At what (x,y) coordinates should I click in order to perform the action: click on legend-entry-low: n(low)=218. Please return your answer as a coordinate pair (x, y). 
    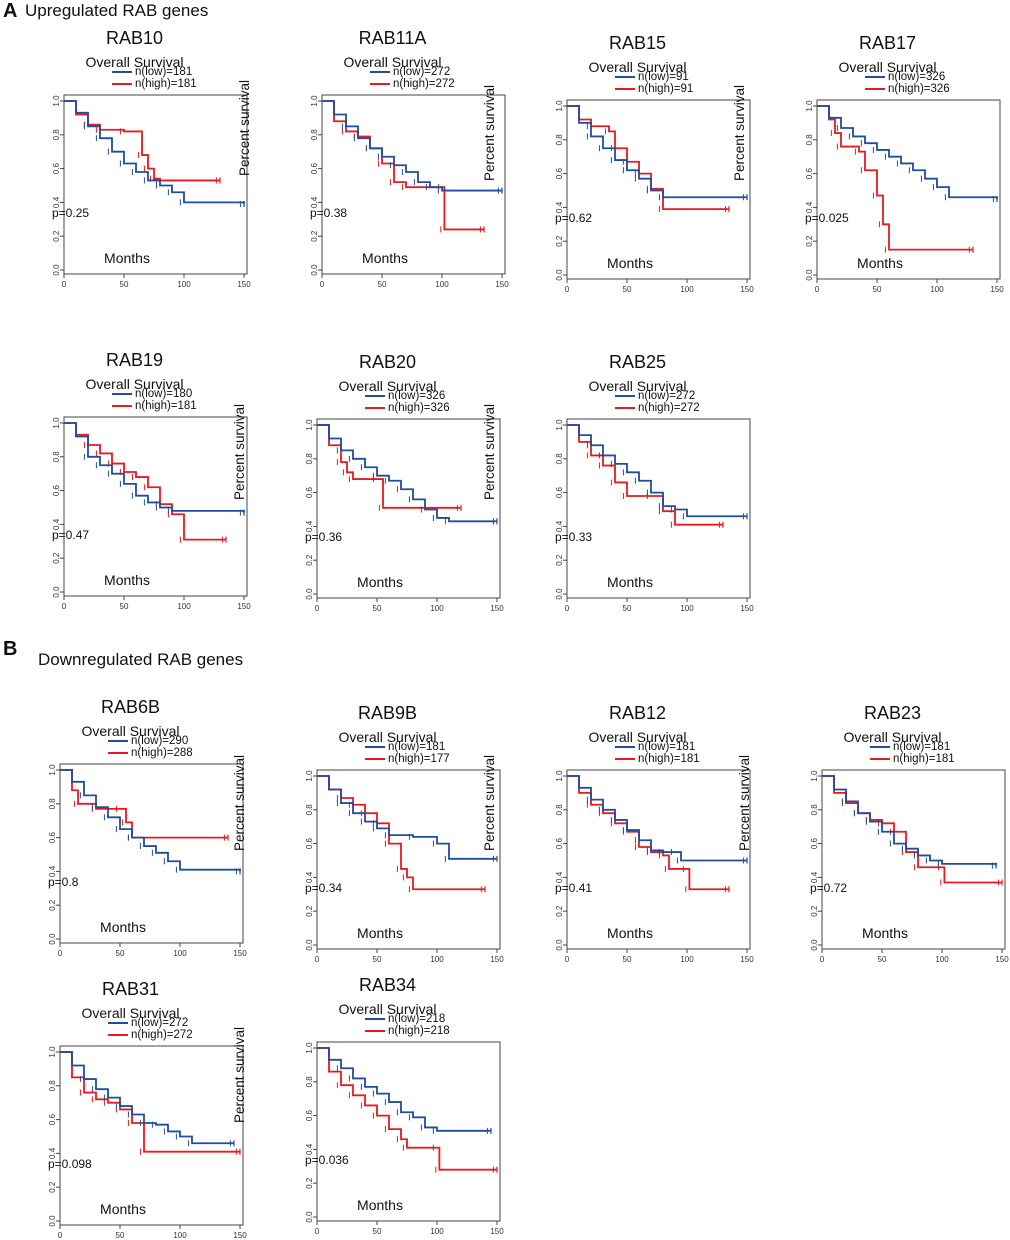
    Looking at the image, I should click on (405, 1019).